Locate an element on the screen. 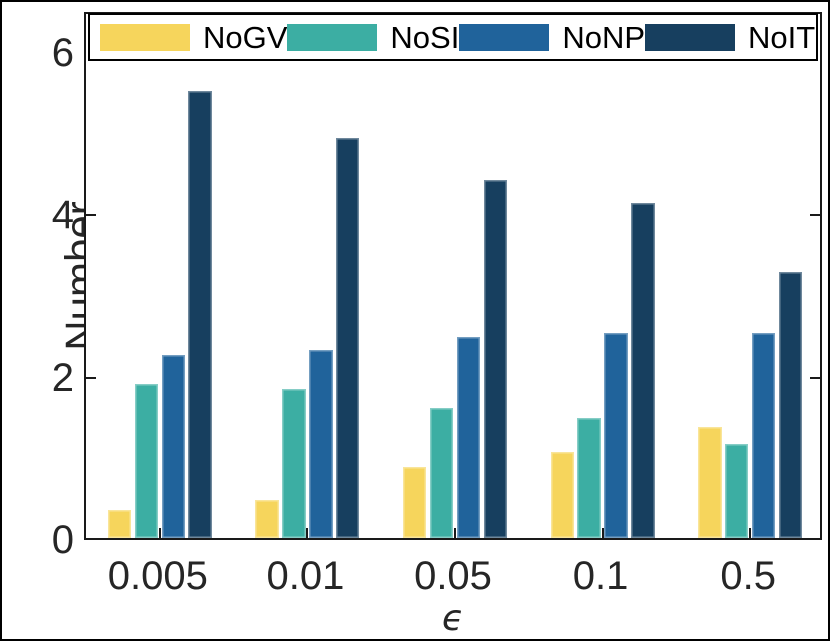 The width and height of the screenshot is (830, 641). legend-label: NoIT is located at coordinates (782, 37).